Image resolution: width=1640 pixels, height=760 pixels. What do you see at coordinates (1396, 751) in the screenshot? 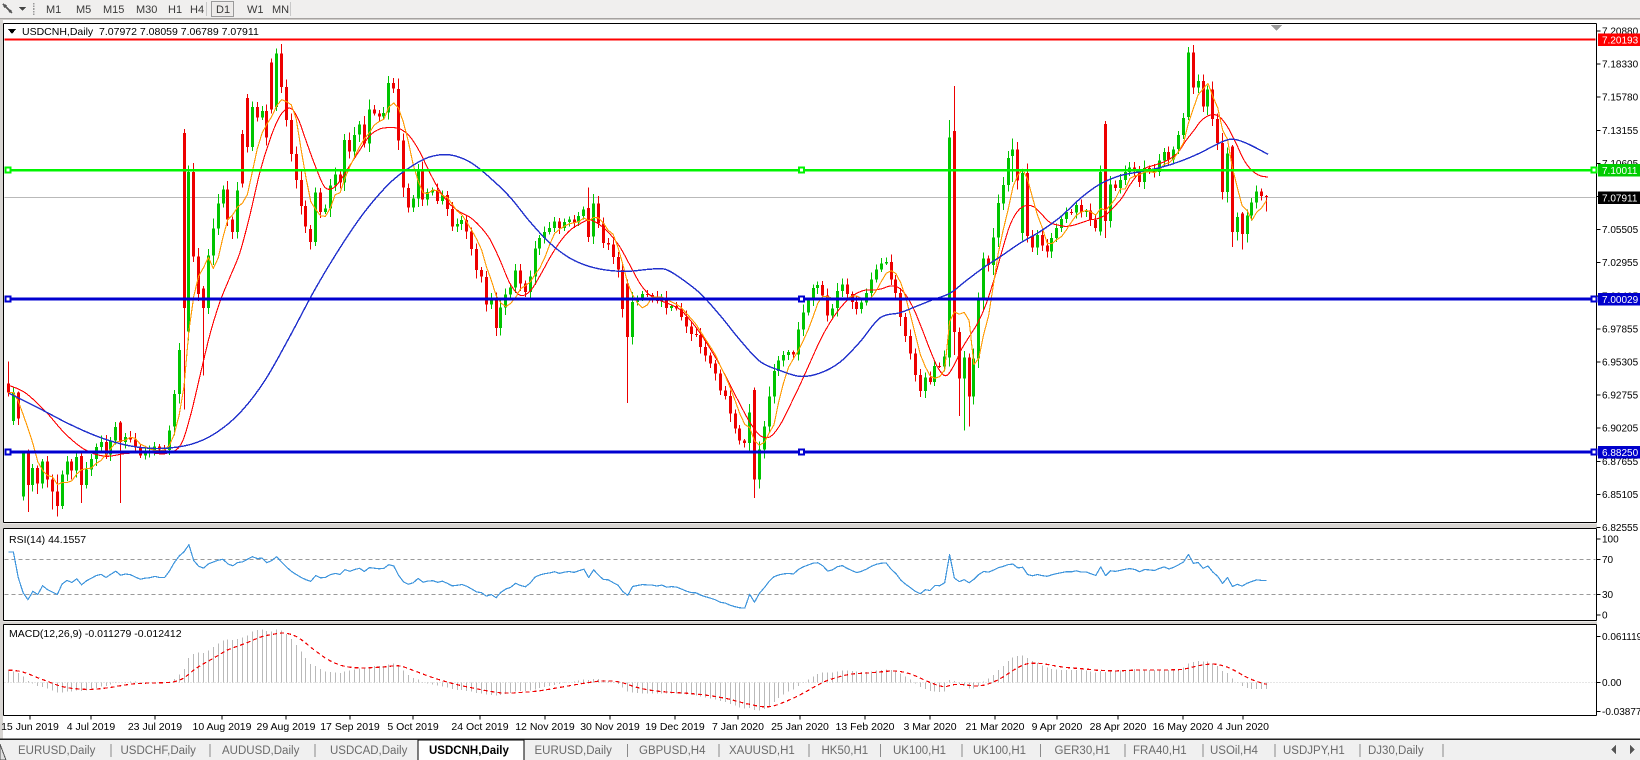
I see `svg-text: DJ30,Daily` at bounding box center [1396, 751].